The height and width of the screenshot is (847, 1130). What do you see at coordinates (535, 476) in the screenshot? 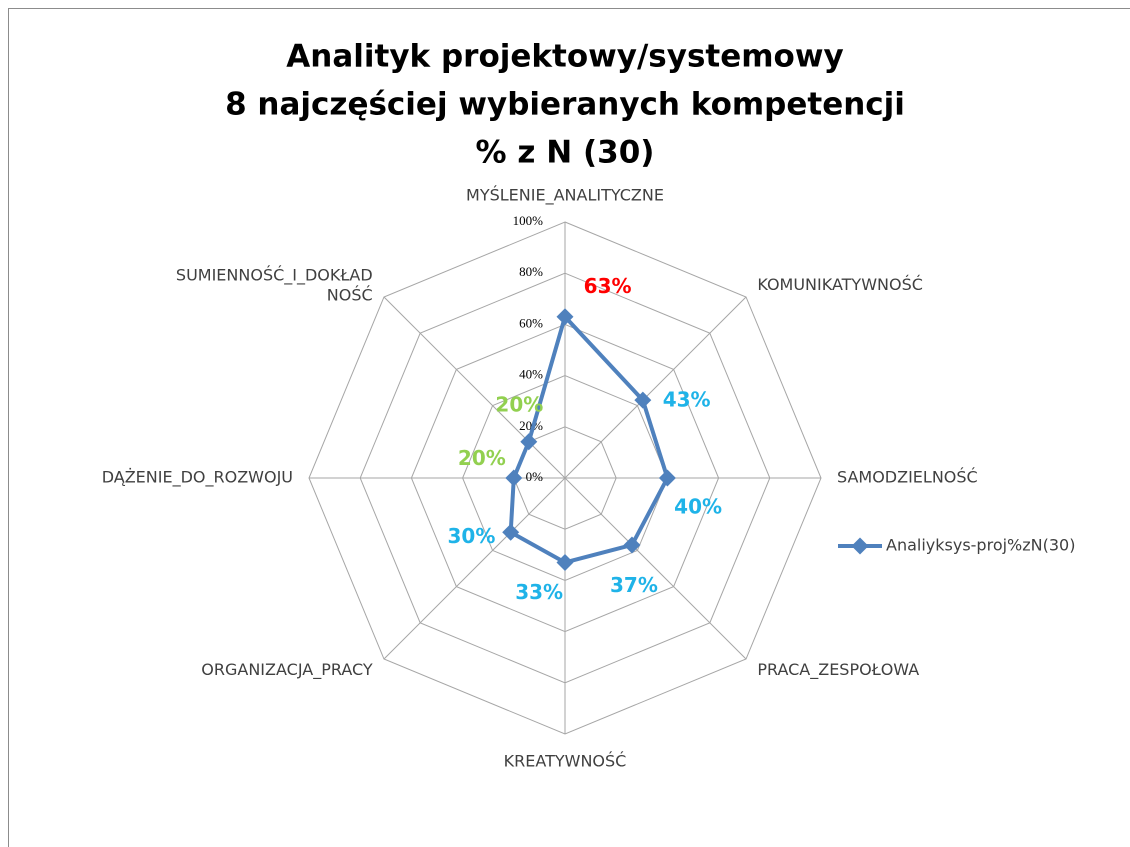
I see `tick-label: 0%` at bounding box center [535, 476].